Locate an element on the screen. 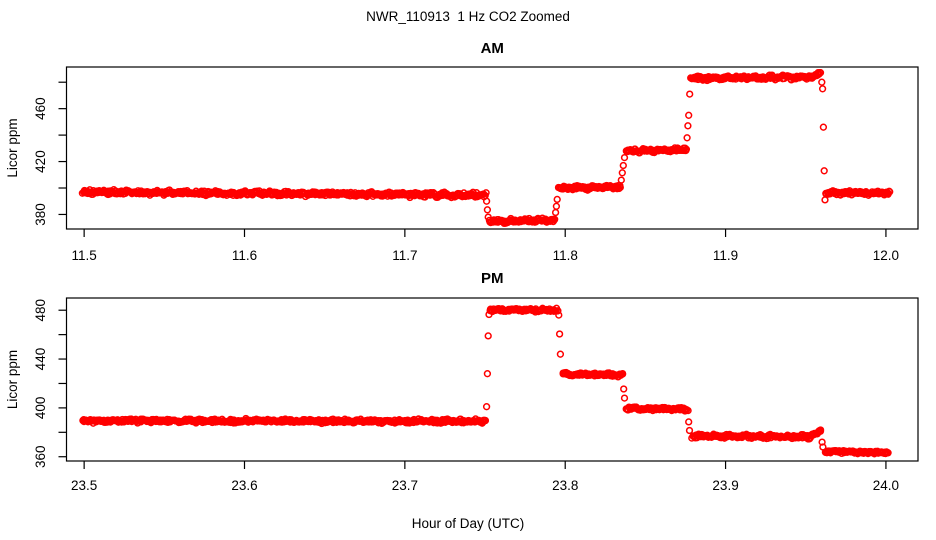  x-tick-label: 11.9 is located at coordinates (725, 255).